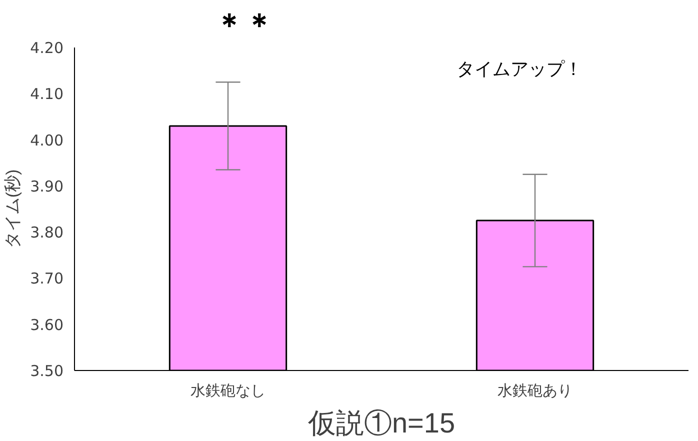  Describe the element at coordinates (47, 325) in the screenshot. I see `y-tick-label: 3.60` at that location.